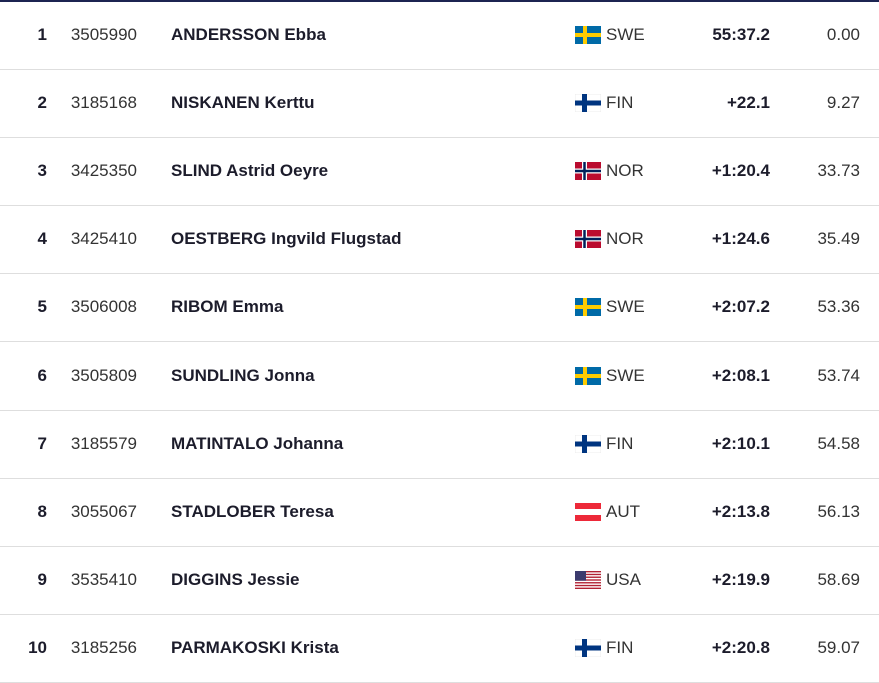 Image resolution: width=879 pixels, height=683 pixels. I want to click on name: NISKANEN Kerttu, so click(243, 103).